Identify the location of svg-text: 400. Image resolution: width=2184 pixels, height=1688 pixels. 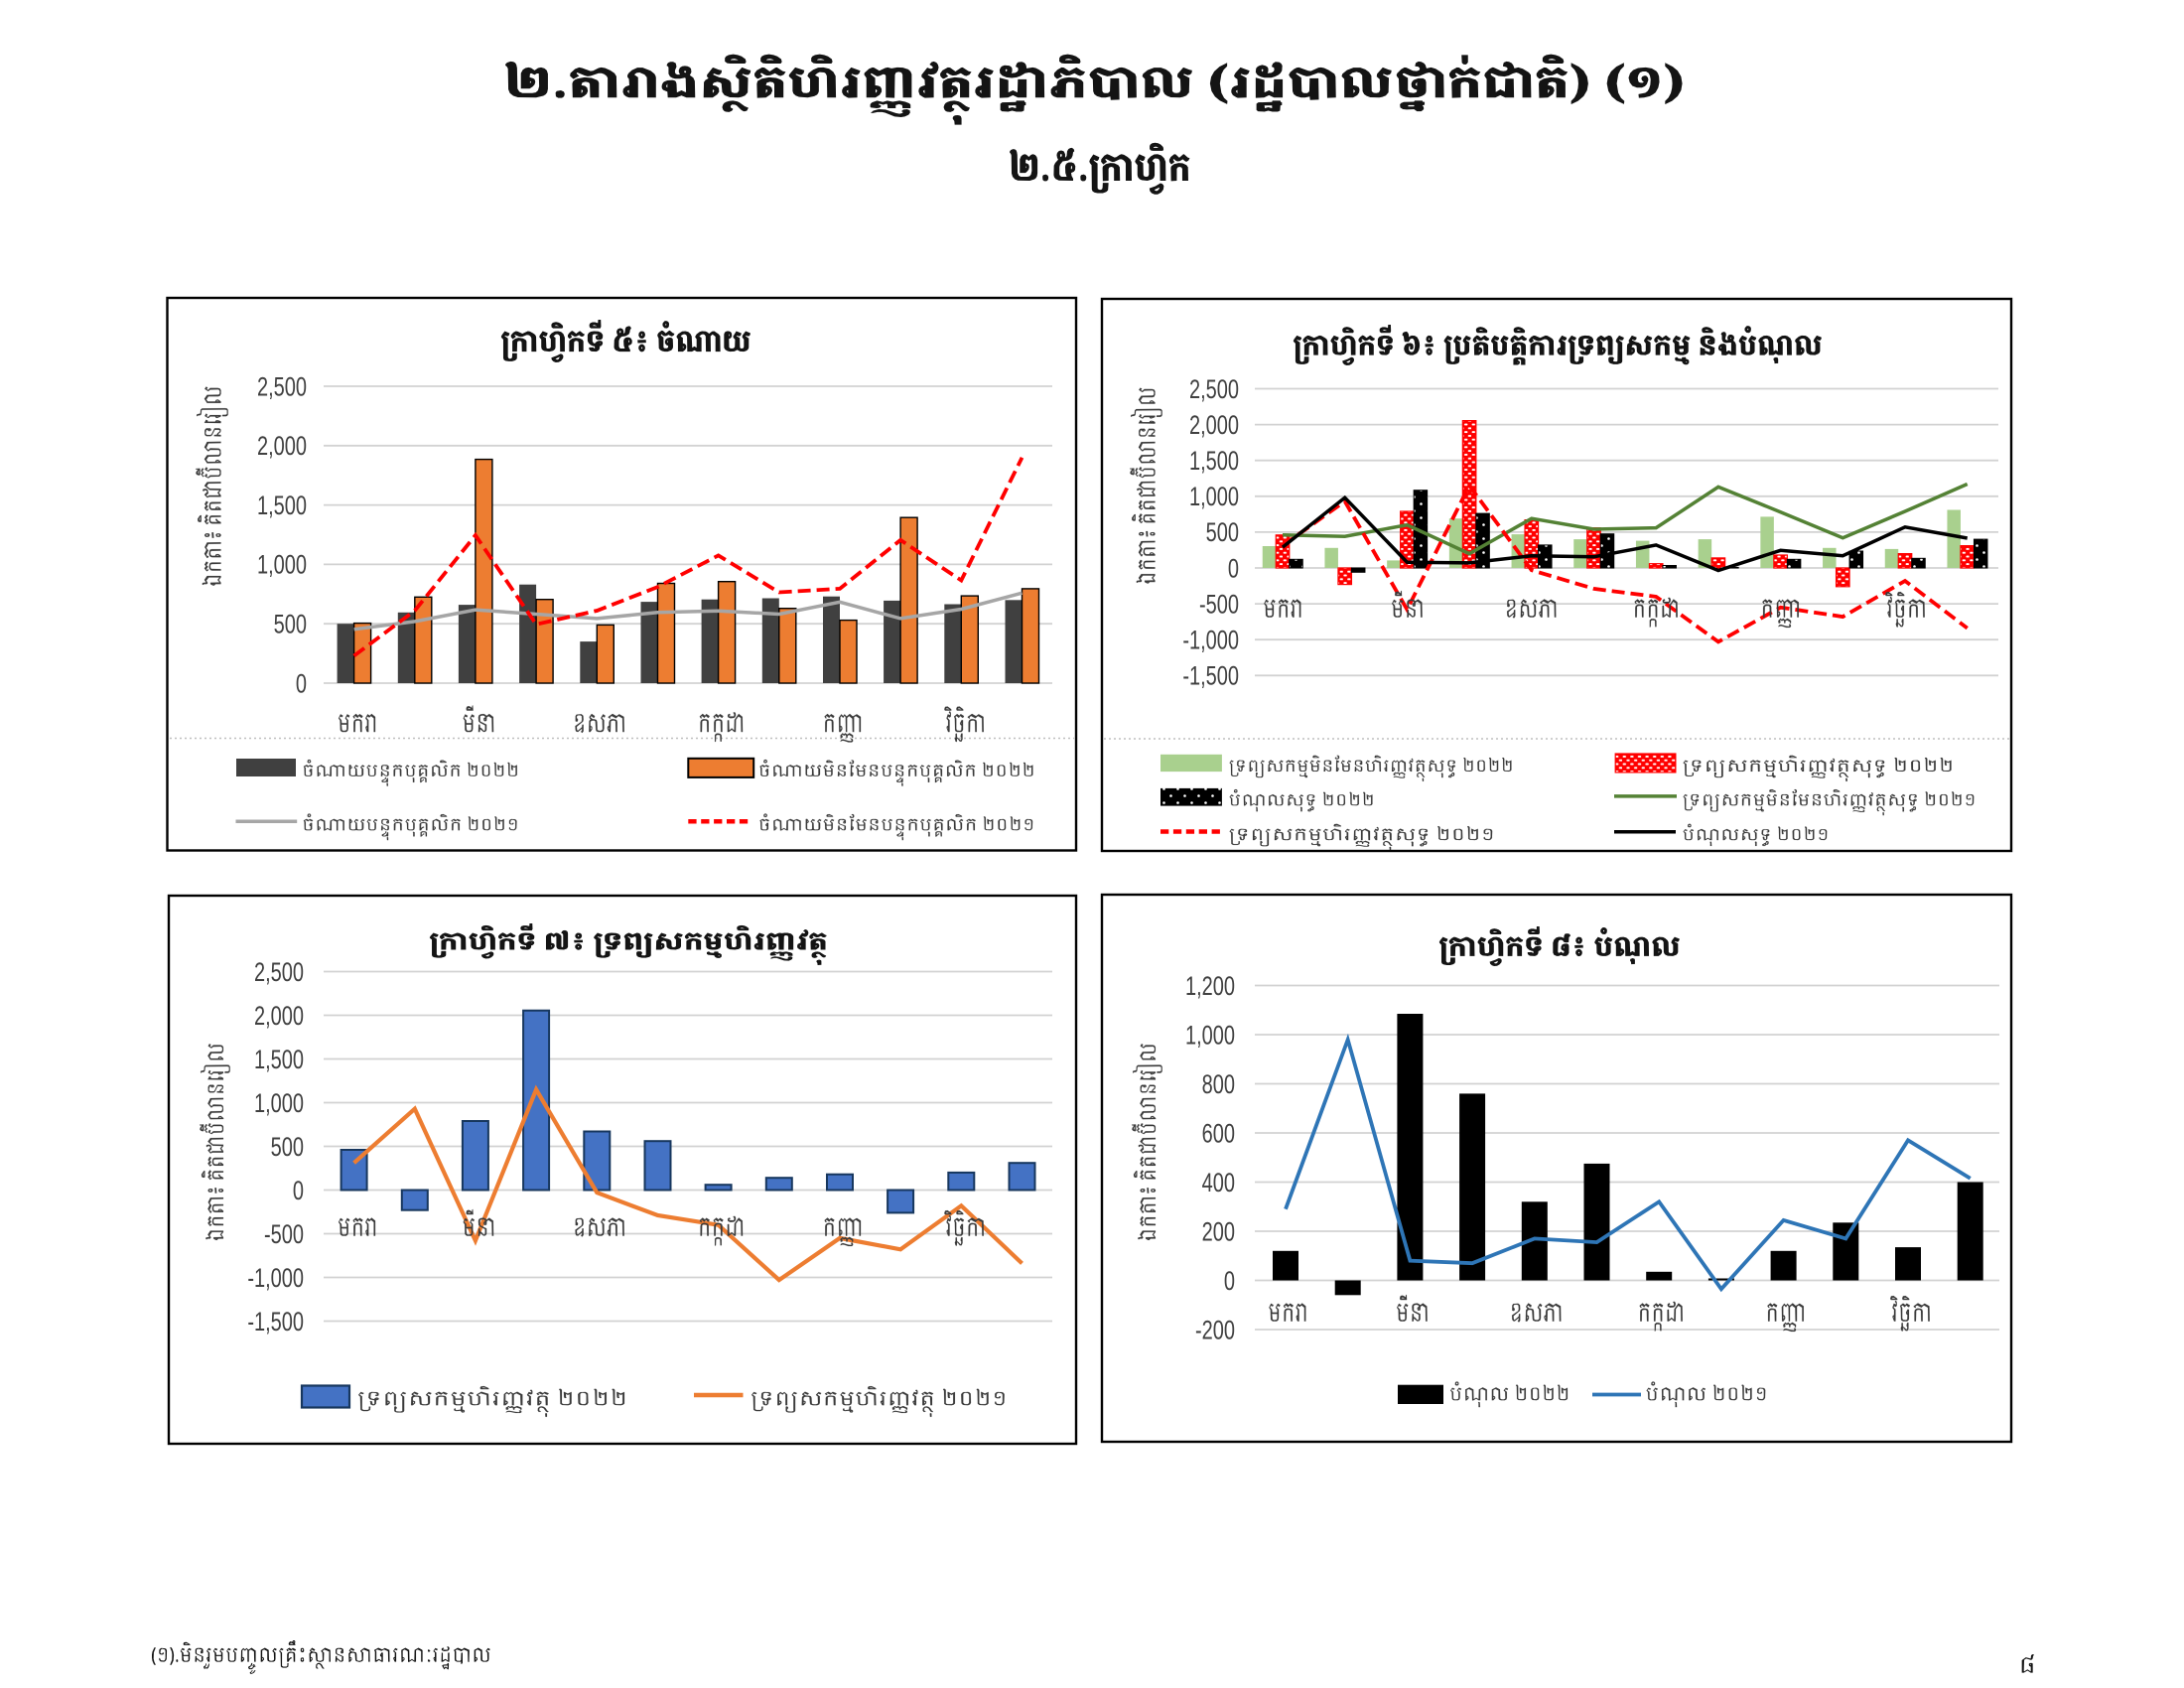
(1218, 1183).